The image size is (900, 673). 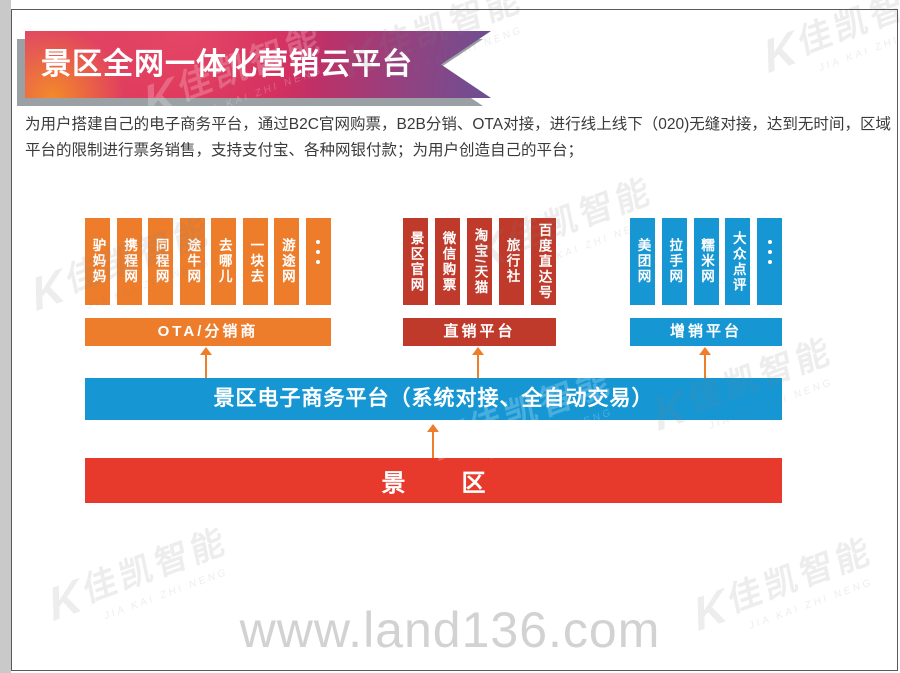 I want to click on group-label-direct: 直销平台, so click(x=479, y=332).